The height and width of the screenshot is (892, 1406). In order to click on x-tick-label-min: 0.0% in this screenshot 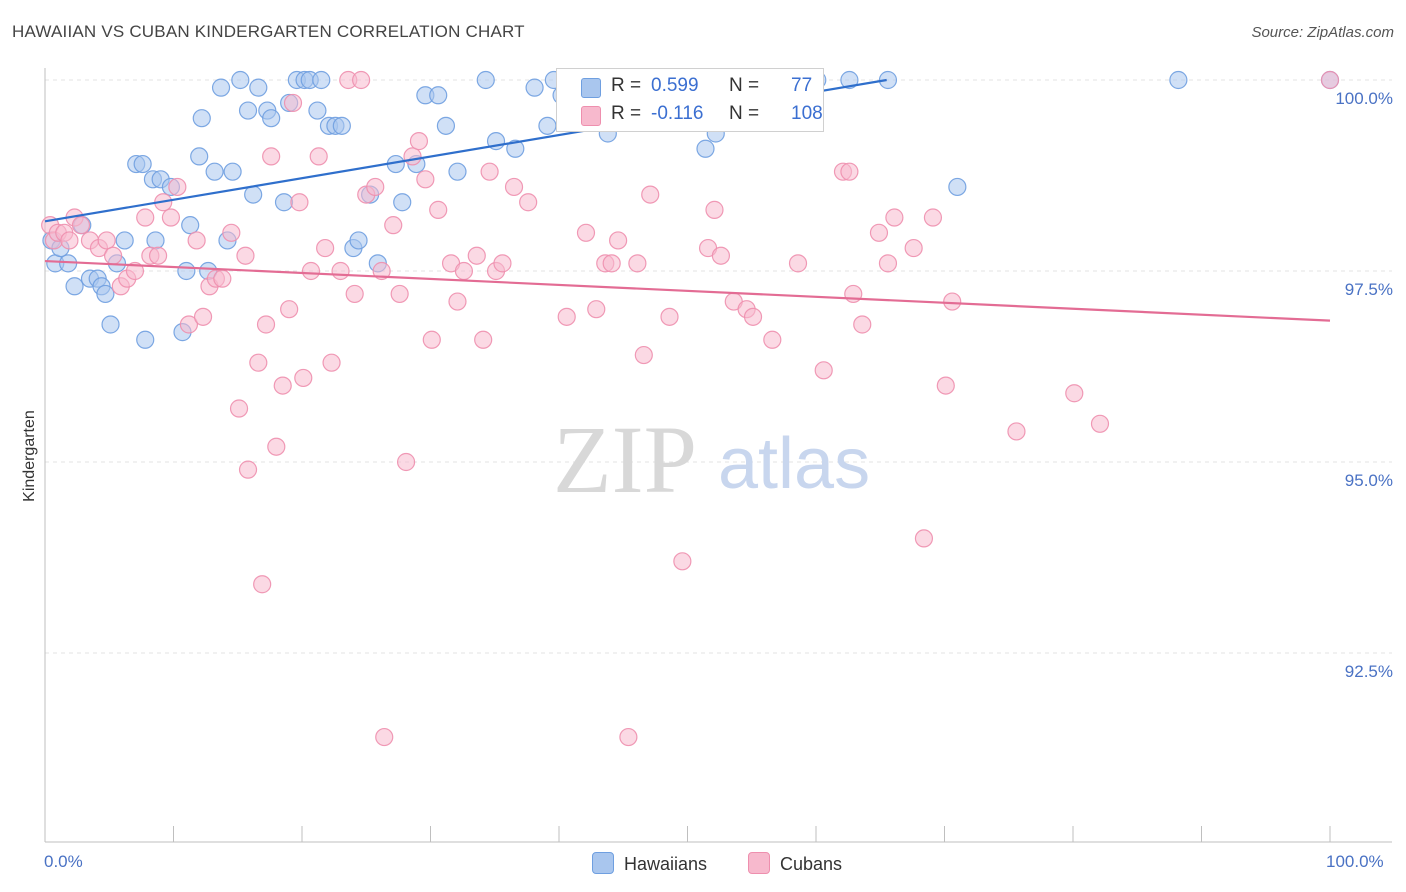, I will do `click(63, 861)`.